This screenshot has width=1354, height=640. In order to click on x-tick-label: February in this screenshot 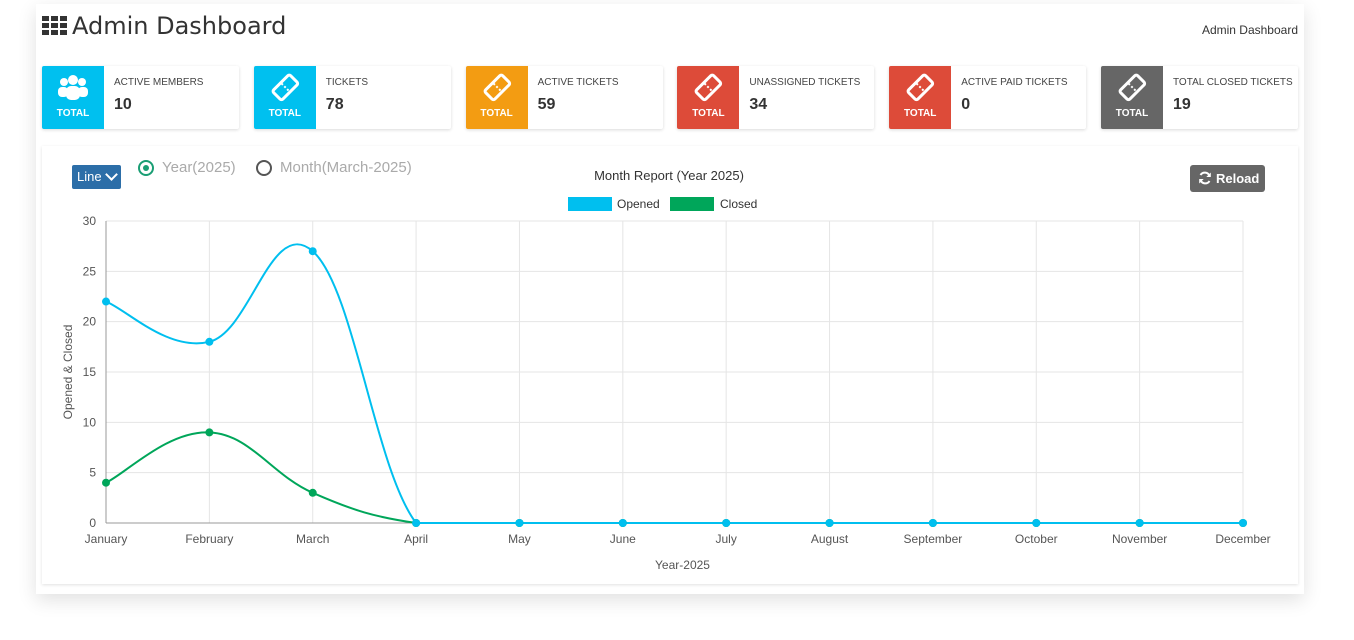, I will do `click(209, 539)`.